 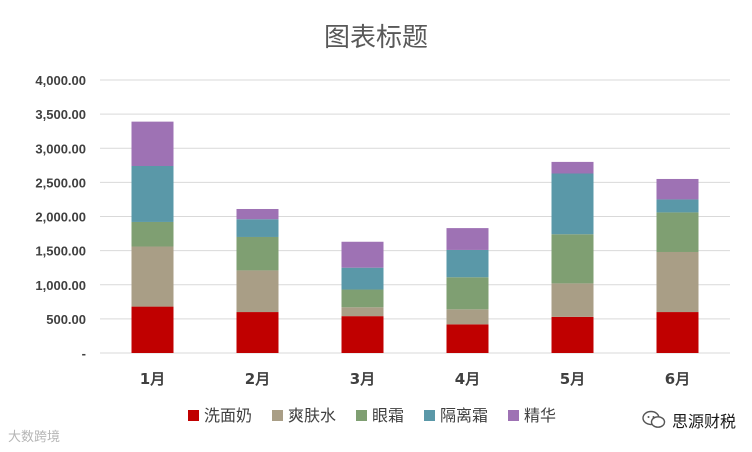 I want to click on y-tick-label: 3,500.00, so click(x=60, y=114).